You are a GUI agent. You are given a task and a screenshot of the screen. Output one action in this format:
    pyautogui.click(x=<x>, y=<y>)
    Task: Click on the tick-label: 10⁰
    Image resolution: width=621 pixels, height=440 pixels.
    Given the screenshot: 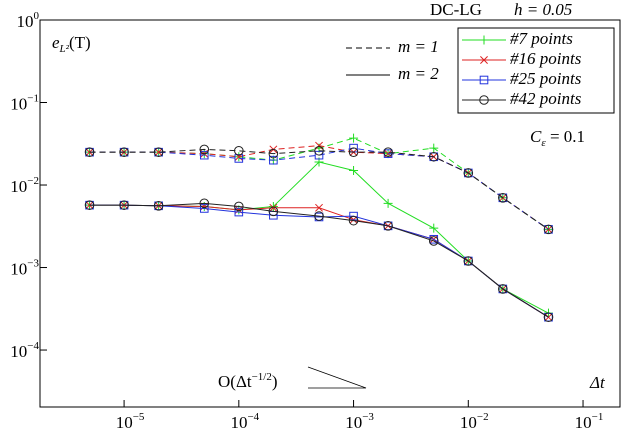 What is the action you would take?
    pyautogui.click(x=28, y=20)
    